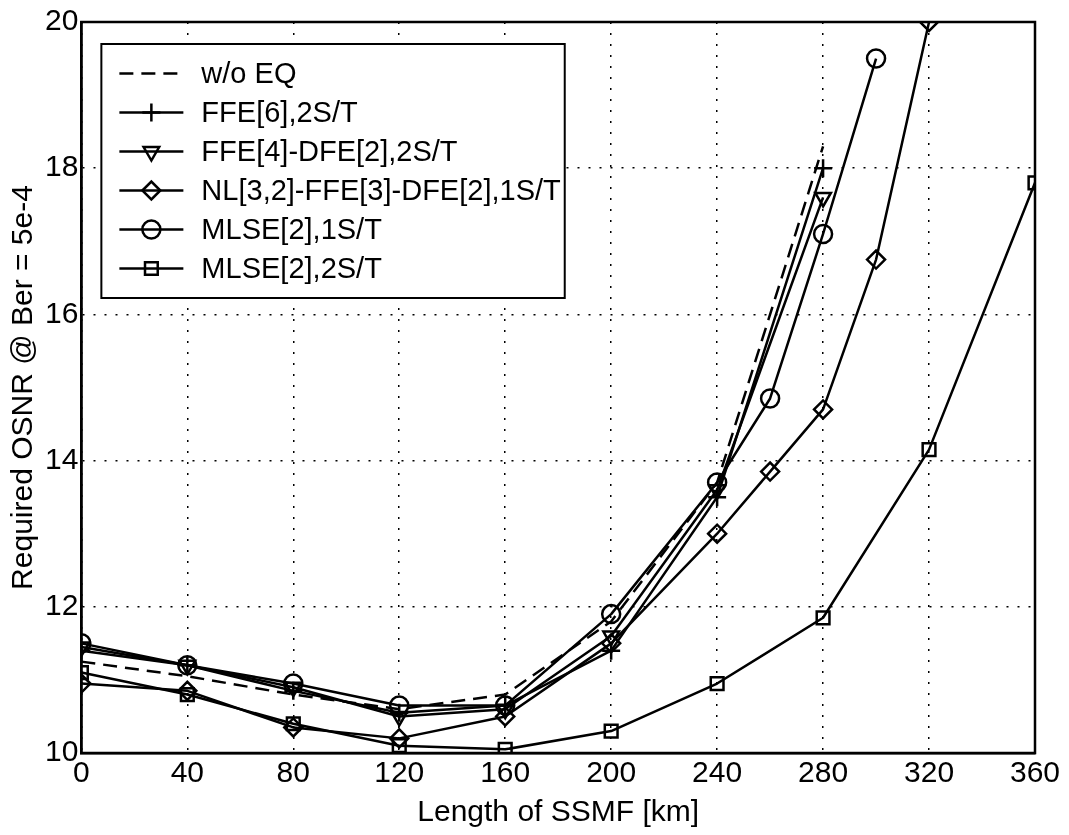 This screenshot has height=835, width=1069. What do you see at coordinates (823, 772) in the screenshot?
I see `x-tick-label: 280` at bounding box center [823, 772].